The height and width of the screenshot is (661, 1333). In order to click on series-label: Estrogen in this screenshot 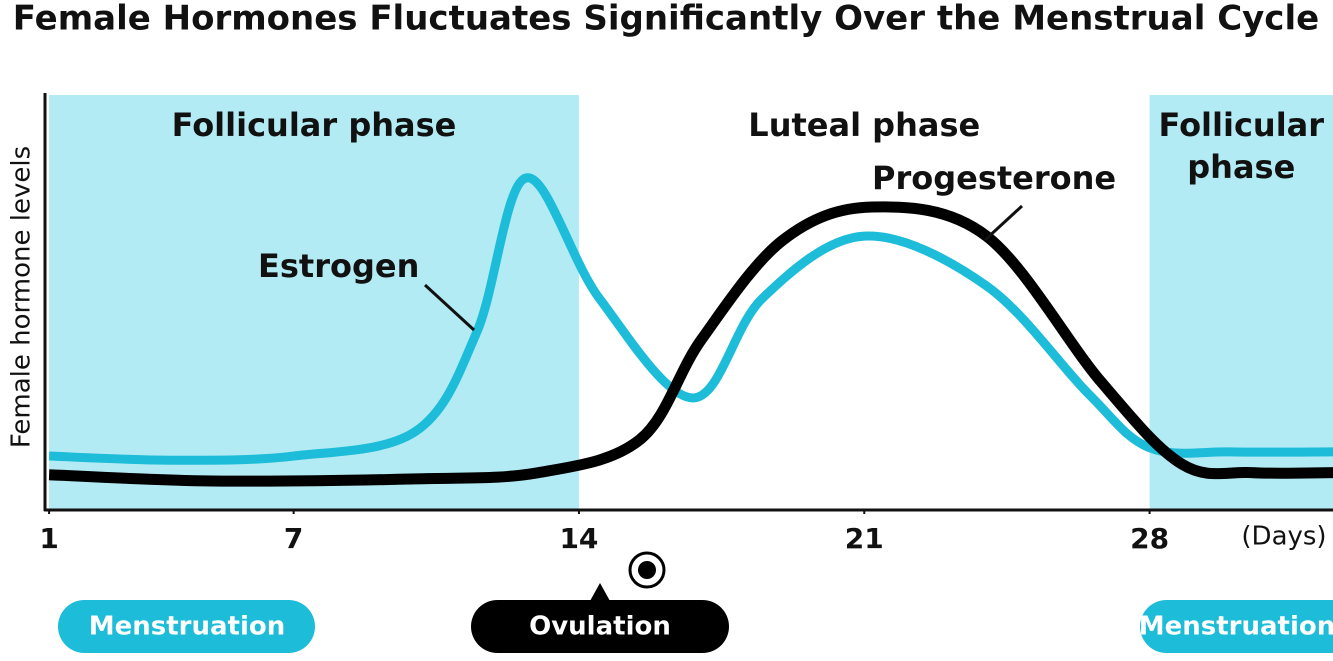, I will do `click(338, 266)`.